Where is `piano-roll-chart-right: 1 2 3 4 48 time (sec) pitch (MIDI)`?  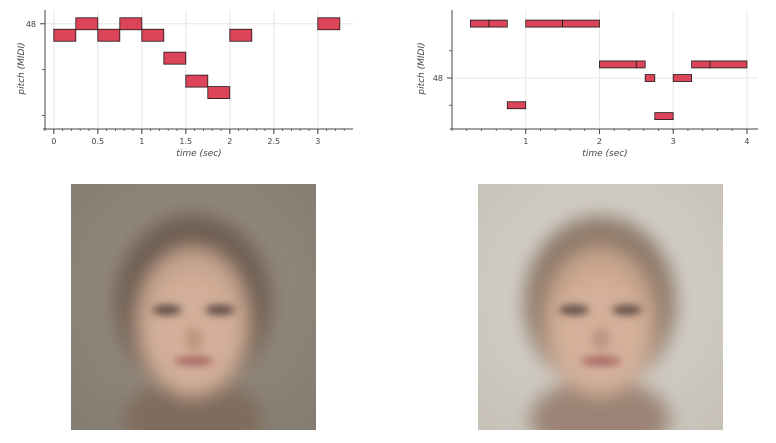
piano-roll-chart-right: 1 2 3 4 48 time (sec) pitch (MIDI) is located at coordinates (587, 84).